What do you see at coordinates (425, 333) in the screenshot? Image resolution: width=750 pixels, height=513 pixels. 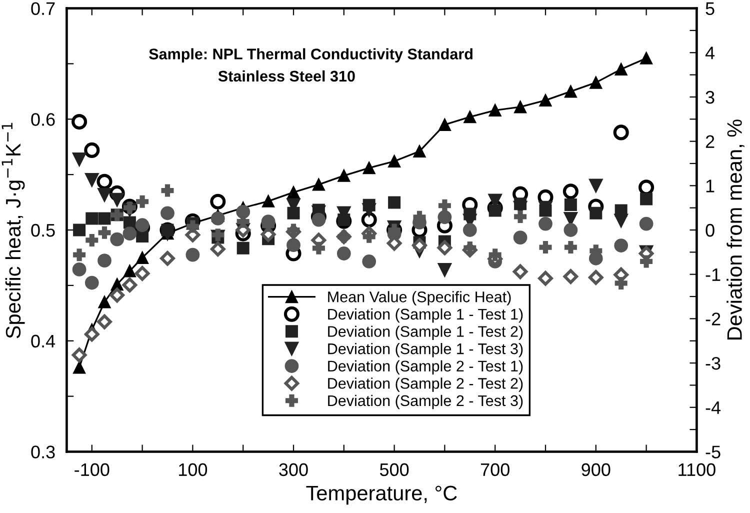 I see `legend-label: Deviation (Sample 1 - Test 2)` at bounding box center [425, 333].